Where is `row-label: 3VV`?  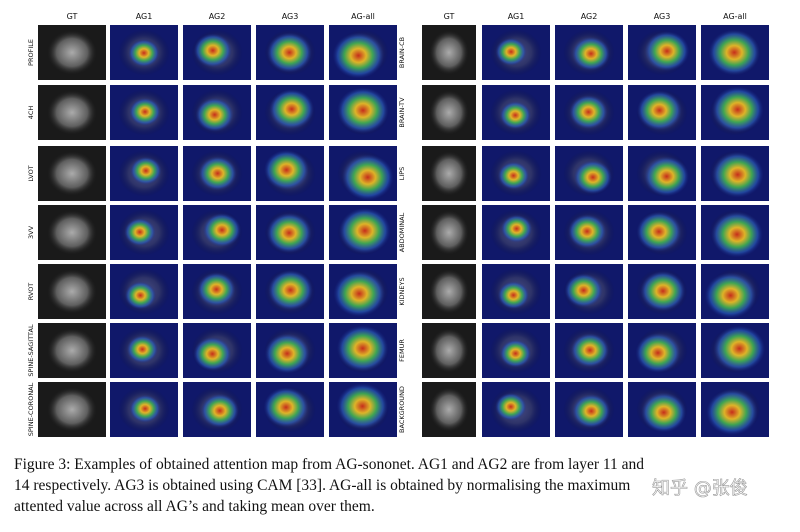 row-label: 3VV is located at coordinates (31, 232).